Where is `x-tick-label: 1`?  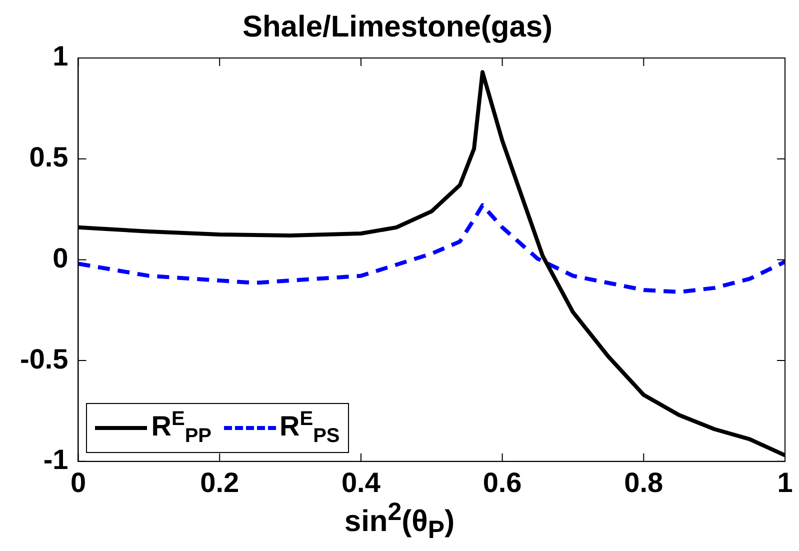 x-tick-label: 1 is located at coordinates (785, 482).